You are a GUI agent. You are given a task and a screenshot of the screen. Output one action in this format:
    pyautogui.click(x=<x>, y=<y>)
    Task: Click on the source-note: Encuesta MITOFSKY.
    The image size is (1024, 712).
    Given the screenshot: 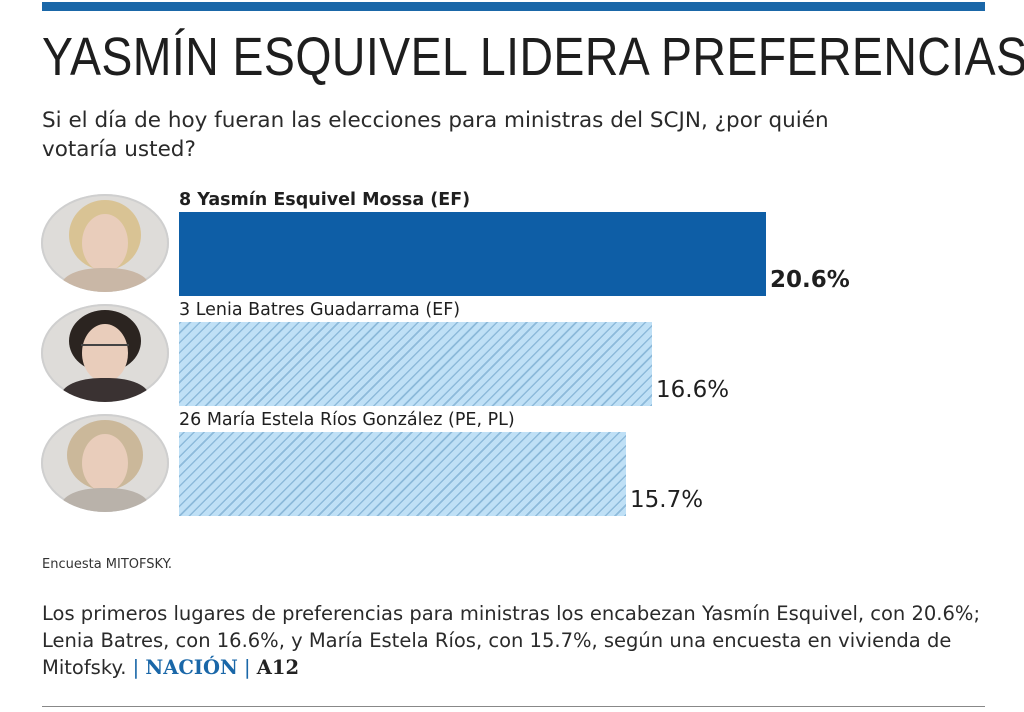 What is the action you would take?
    pyautogui.click(x=107, y=564)
    